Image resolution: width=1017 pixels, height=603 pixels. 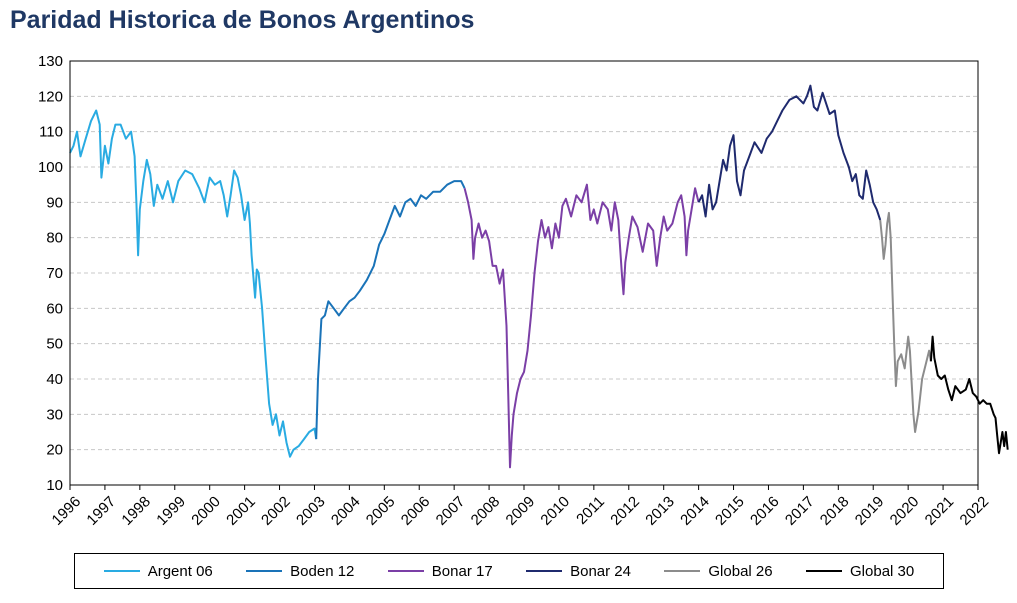 I want to click on legend-label: Bonar 17, so click(x=462, y=571).